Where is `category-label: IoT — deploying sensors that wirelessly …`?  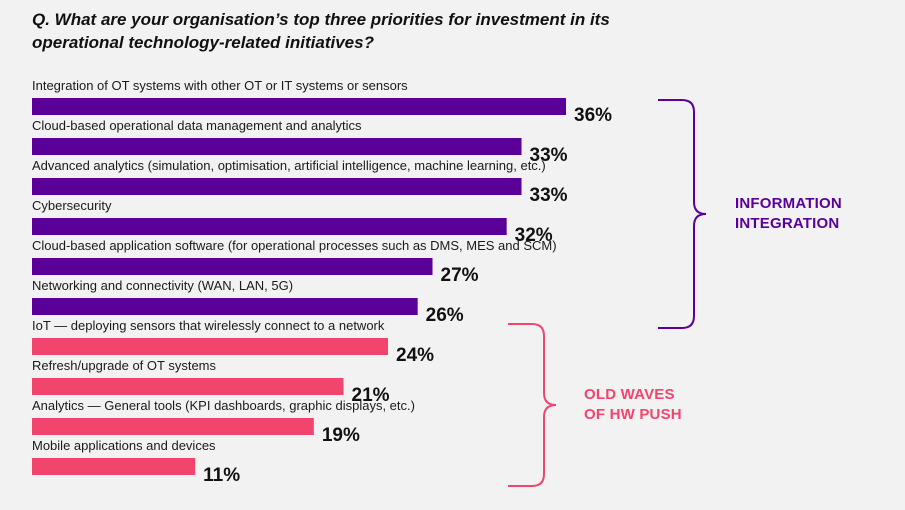
category-label: IoT — deploying sensors that wirelessly … is located at coordinates (208, 325).